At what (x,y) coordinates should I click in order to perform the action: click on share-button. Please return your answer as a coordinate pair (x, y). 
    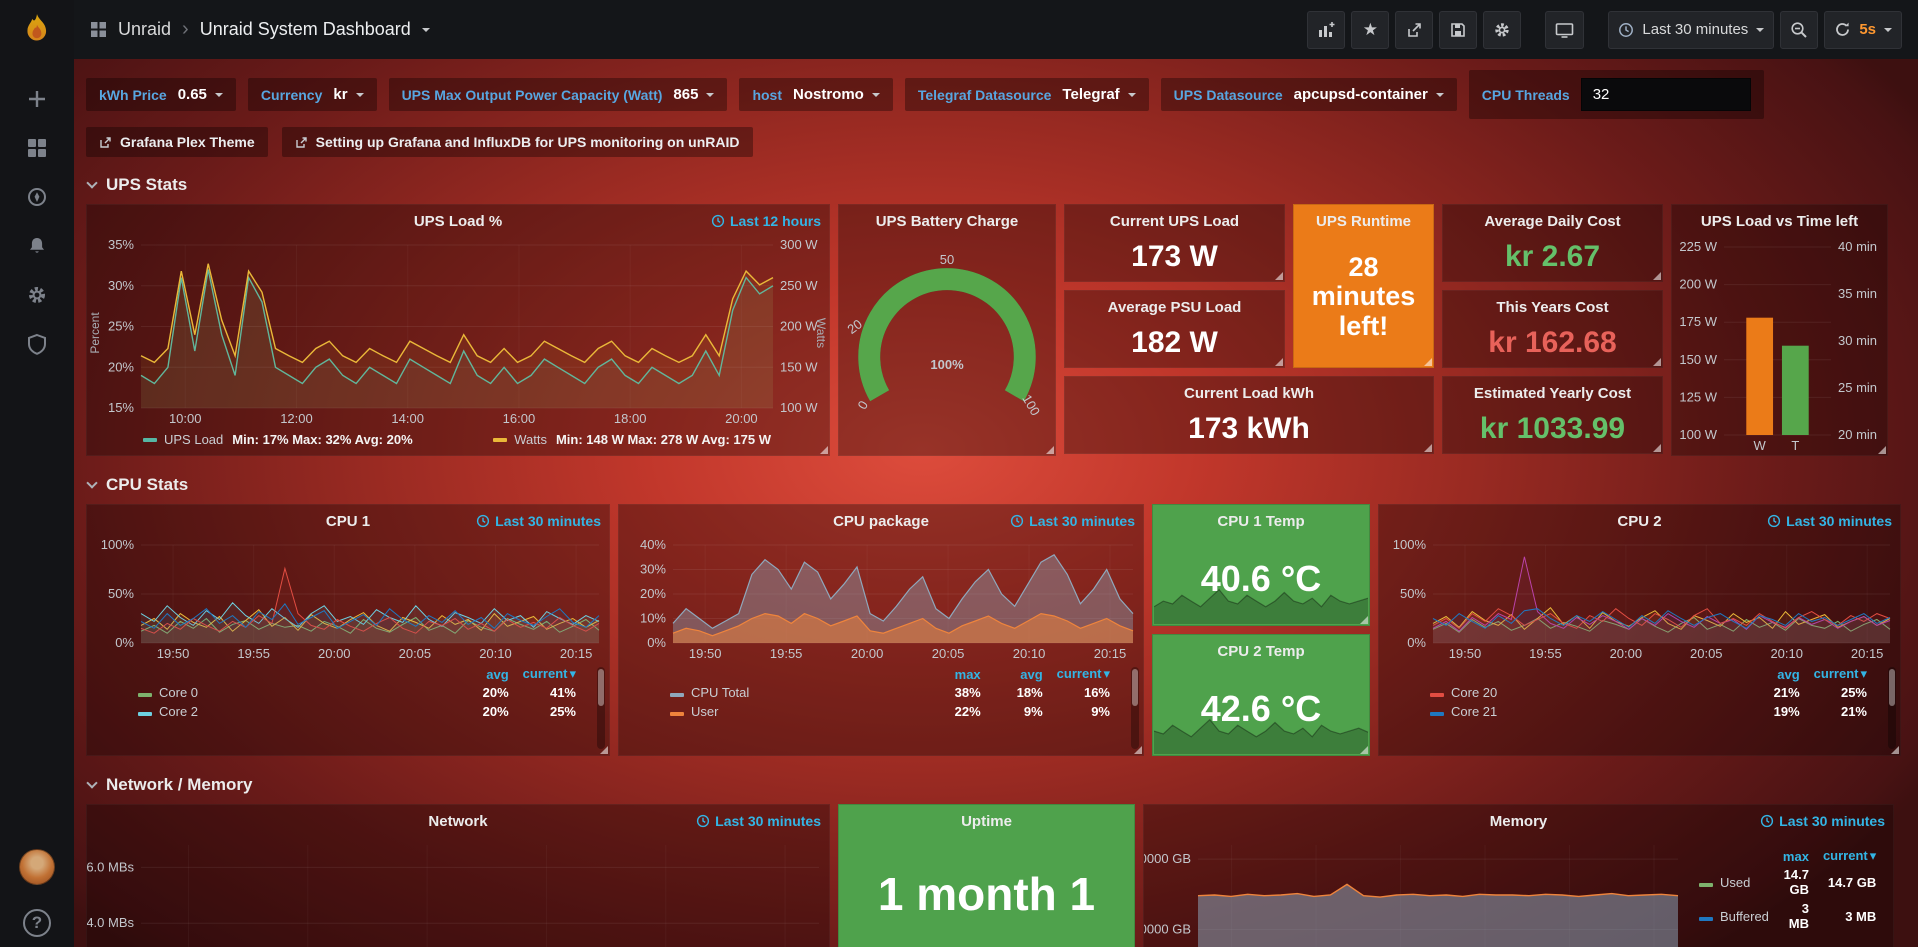
    Looking at the image, I should click on (1414, 29).